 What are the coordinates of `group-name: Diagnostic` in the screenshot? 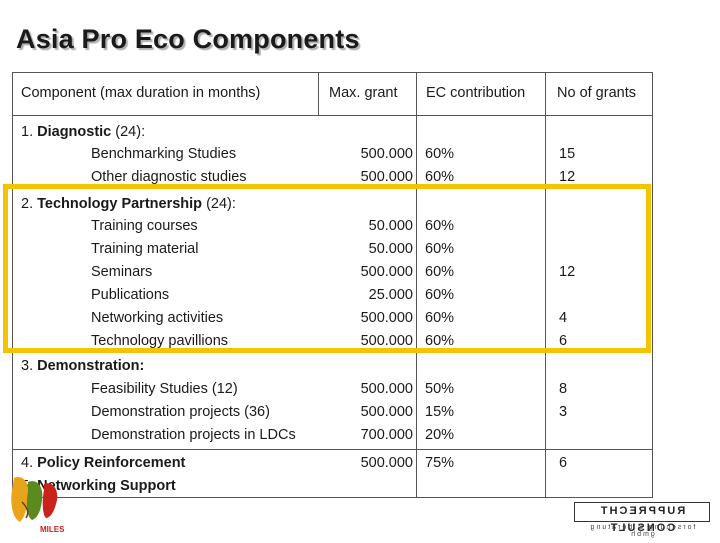 It's located at (74, 132).